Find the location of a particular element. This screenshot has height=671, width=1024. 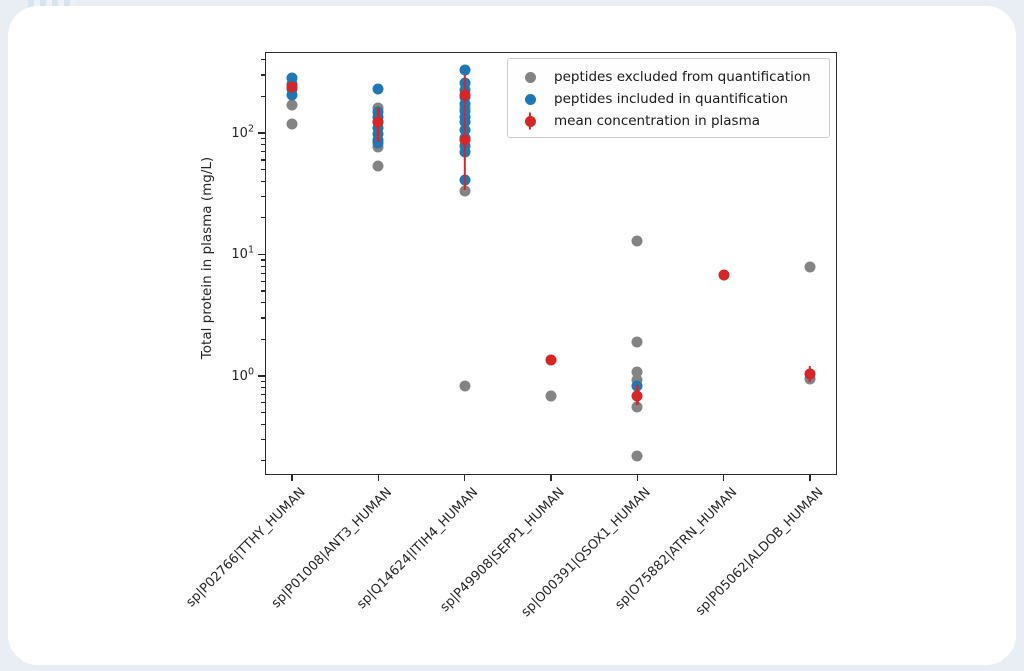

legend-entry-mean: mean concentration in plasma is located at coordinates (673, 121).